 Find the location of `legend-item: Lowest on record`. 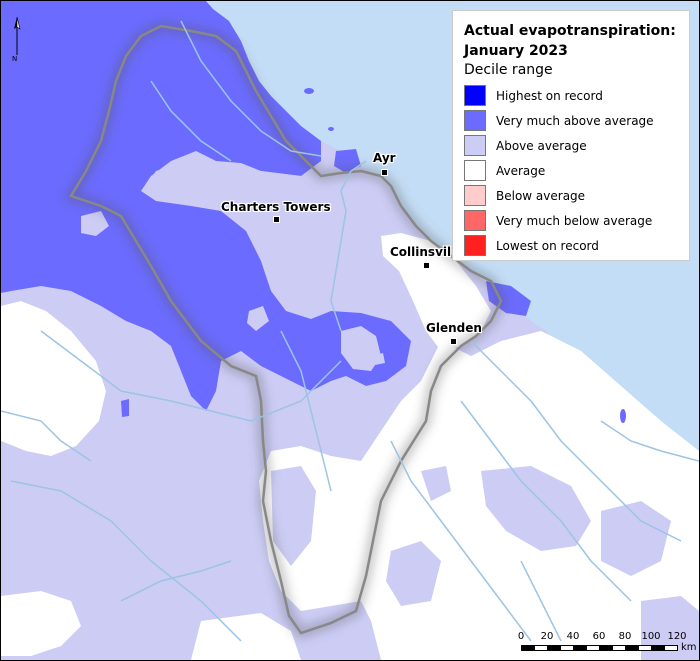

legend-item: Lowest on record is located at coordinates (571, 245).